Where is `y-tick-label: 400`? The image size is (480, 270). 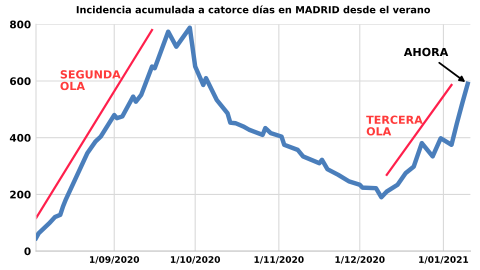 y-tick-label: 400 is located at coordinates (20, 138).